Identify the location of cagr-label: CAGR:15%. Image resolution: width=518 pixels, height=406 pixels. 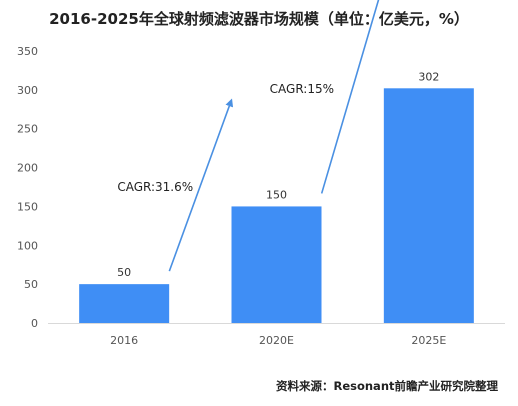
(302, 89).